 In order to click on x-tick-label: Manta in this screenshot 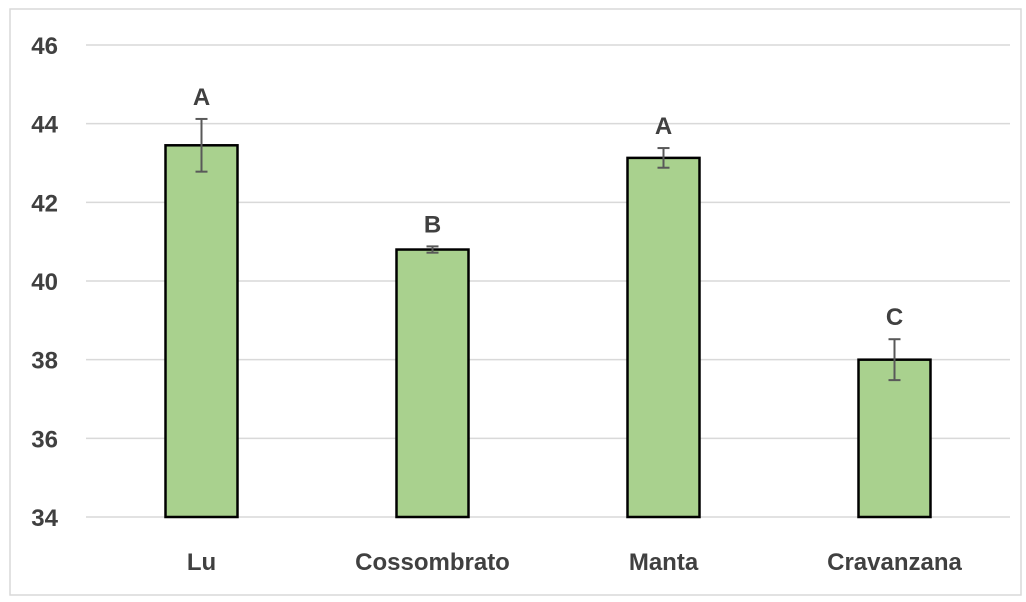, I will do `click(664, 562)`.